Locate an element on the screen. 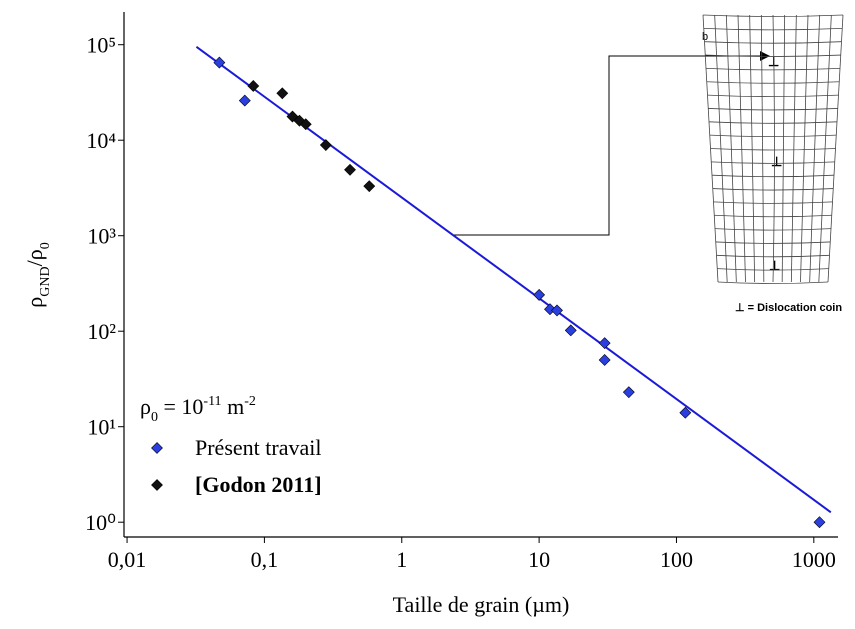  annotation-part: m is located at coordinates (233, 406).